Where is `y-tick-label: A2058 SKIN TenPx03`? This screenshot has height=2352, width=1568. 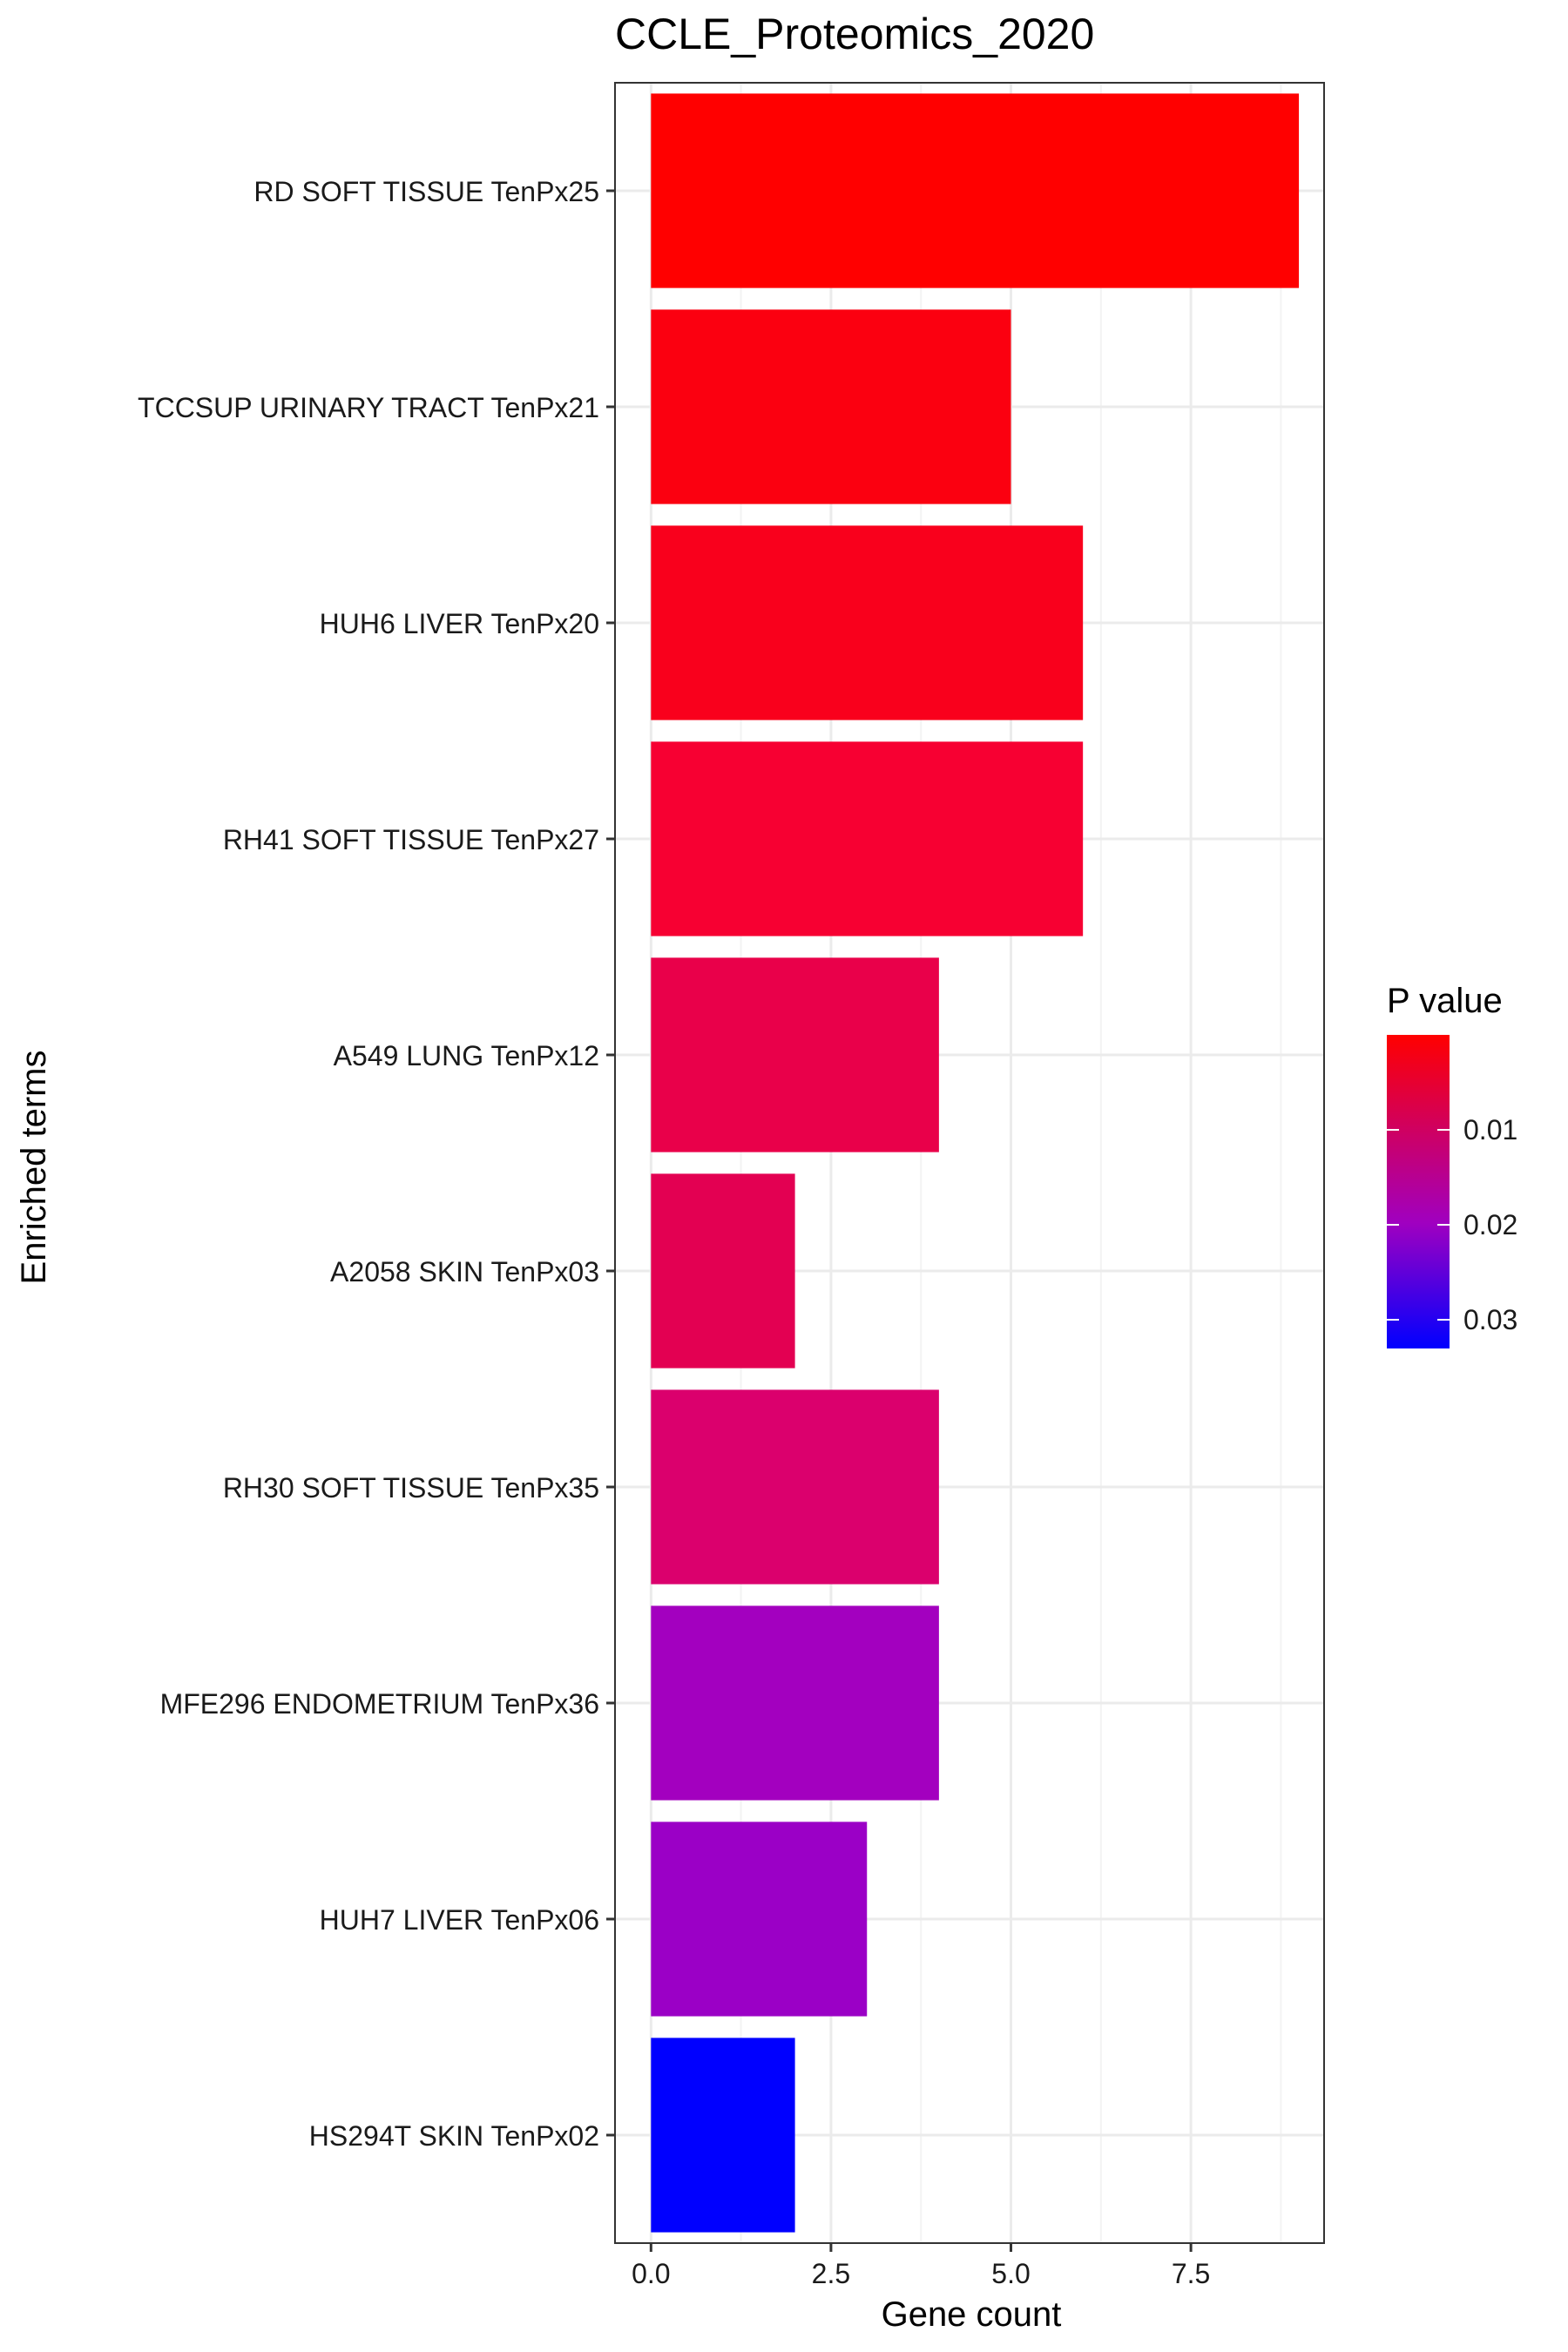 y-tick-label: A2058 SKIN TenPx03 is located at coordinates (465, 1272).